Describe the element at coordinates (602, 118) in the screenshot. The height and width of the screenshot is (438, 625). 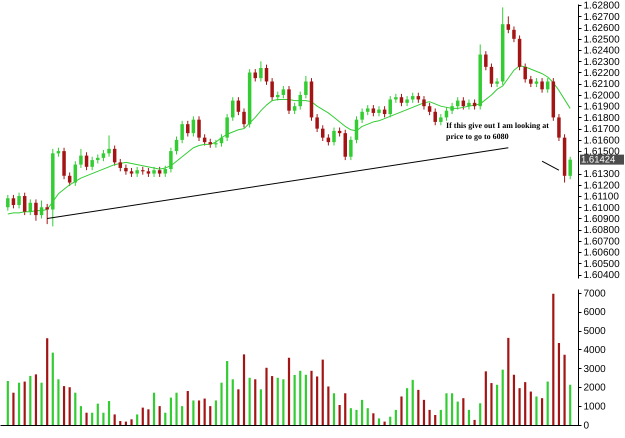
I see `y-tick-label: 1.61800` at that location.